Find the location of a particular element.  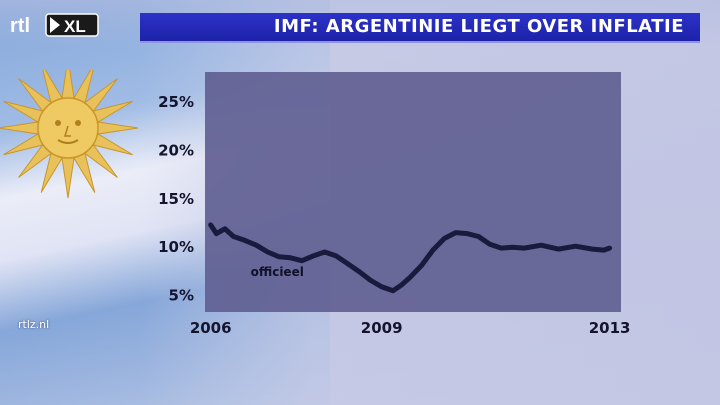

rtl-xl-logo: rtl XL is located at coordinates (54, 25).